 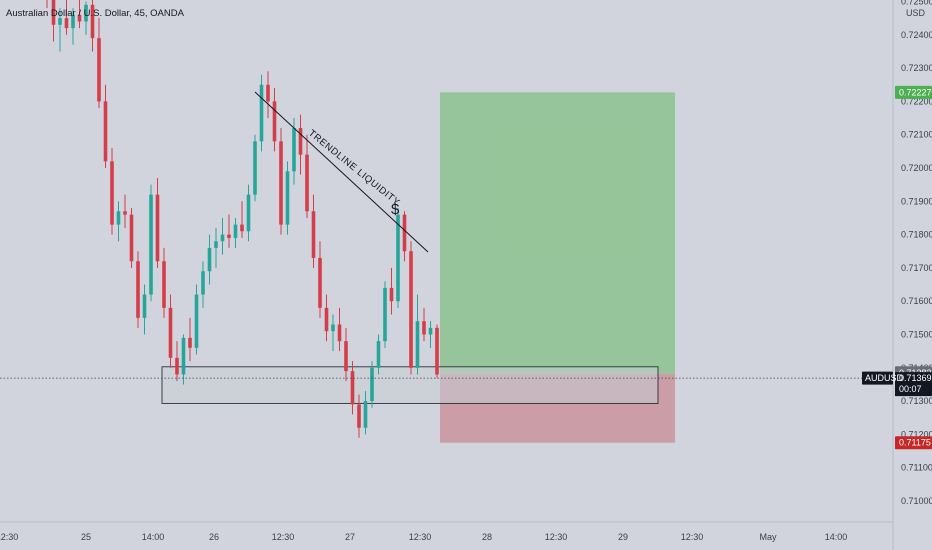 What do you see at coordinates (916, 201) in the screenshot?
I see `price-tick-label: 0.71900` at bounding box center [916, 201].